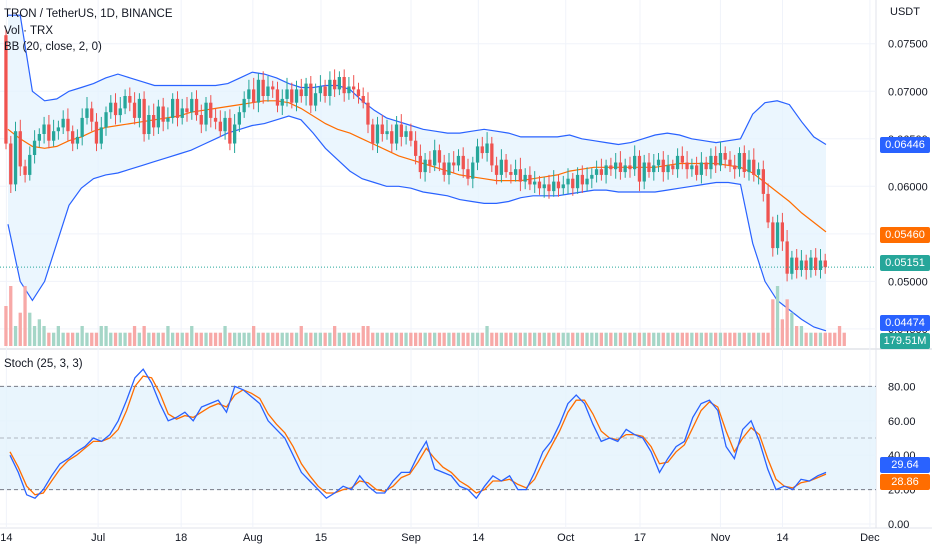 The height and width of the screenshot is (555, 932). What do you see at coordinates (88, 14) in the screenshot?
I see `symbol-title: TRON / TetherUS, 1D, BINANCE` at bounding box center [88, 14].